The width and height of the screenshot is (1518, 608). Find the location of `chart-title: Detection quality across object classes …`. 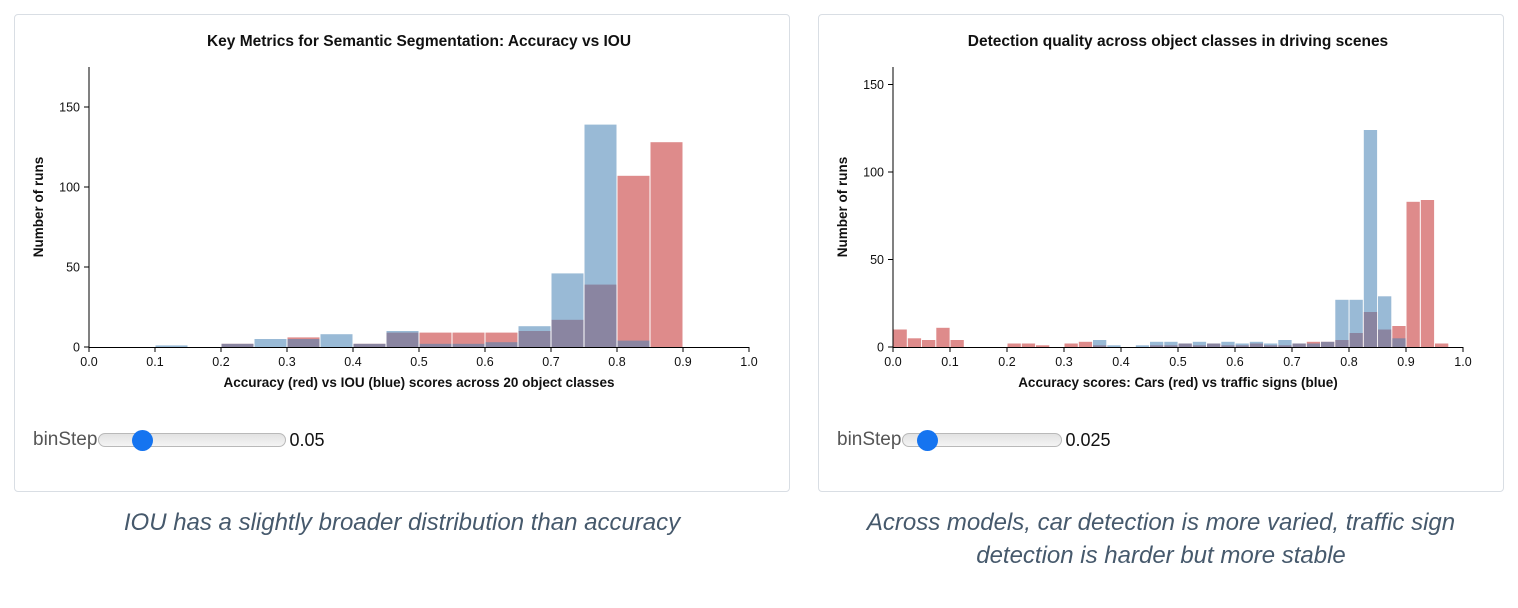

chart-title: Detection quality across object classes … is located at coordinates (1178, 41).